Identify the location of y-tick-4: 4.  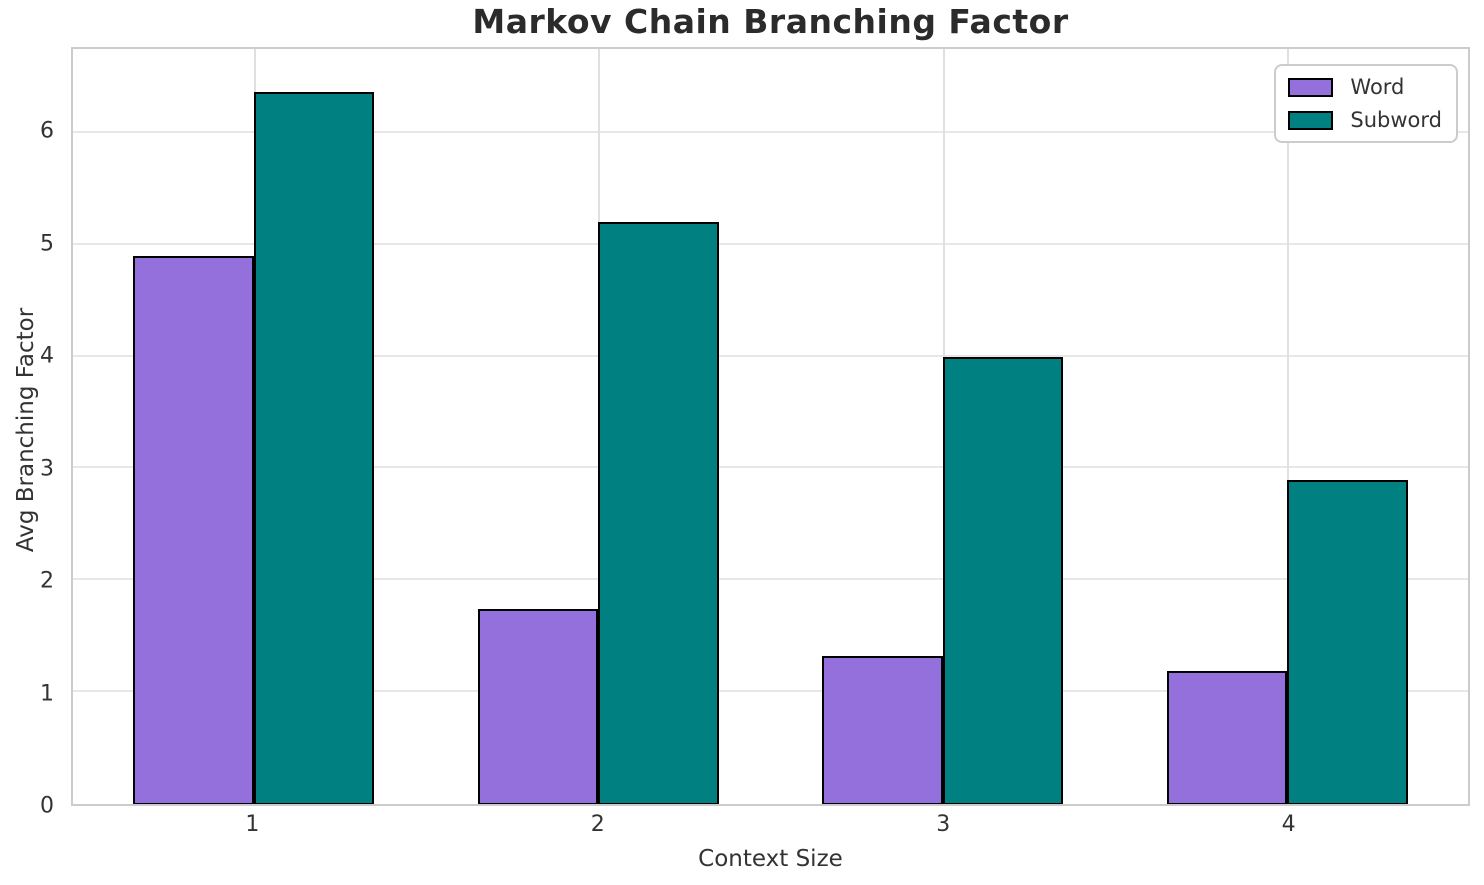
(47, 356).